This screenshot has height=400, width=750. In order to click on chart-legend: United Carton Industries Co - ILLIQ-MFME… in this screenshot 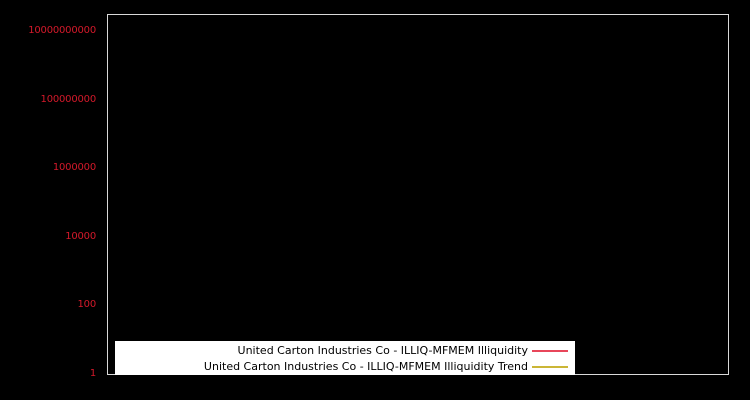, I will do `click(345, 358)`.